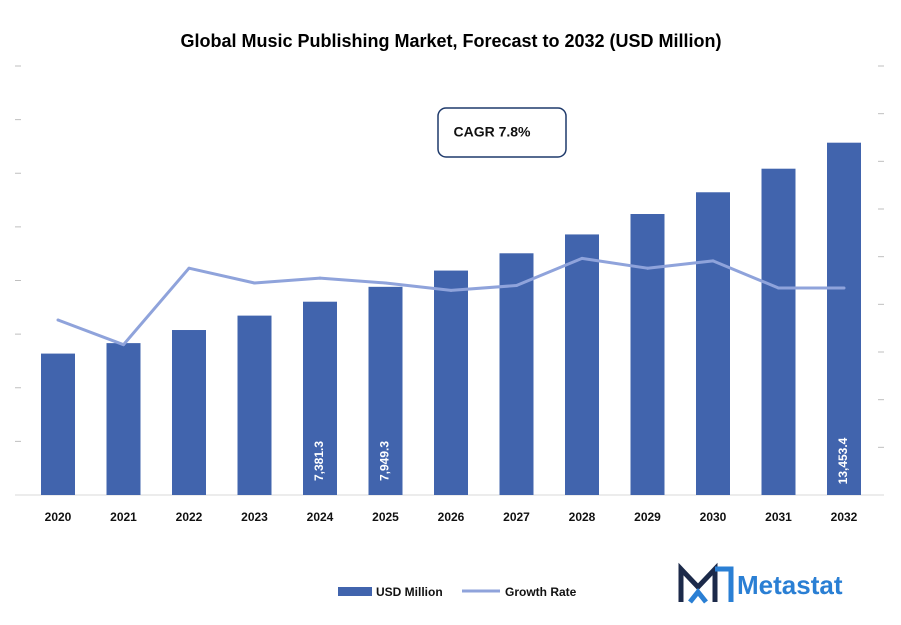 The width and height of the screenshot is (901, 625). I want to click on growth-rate-point-2023, so click(254, 283).